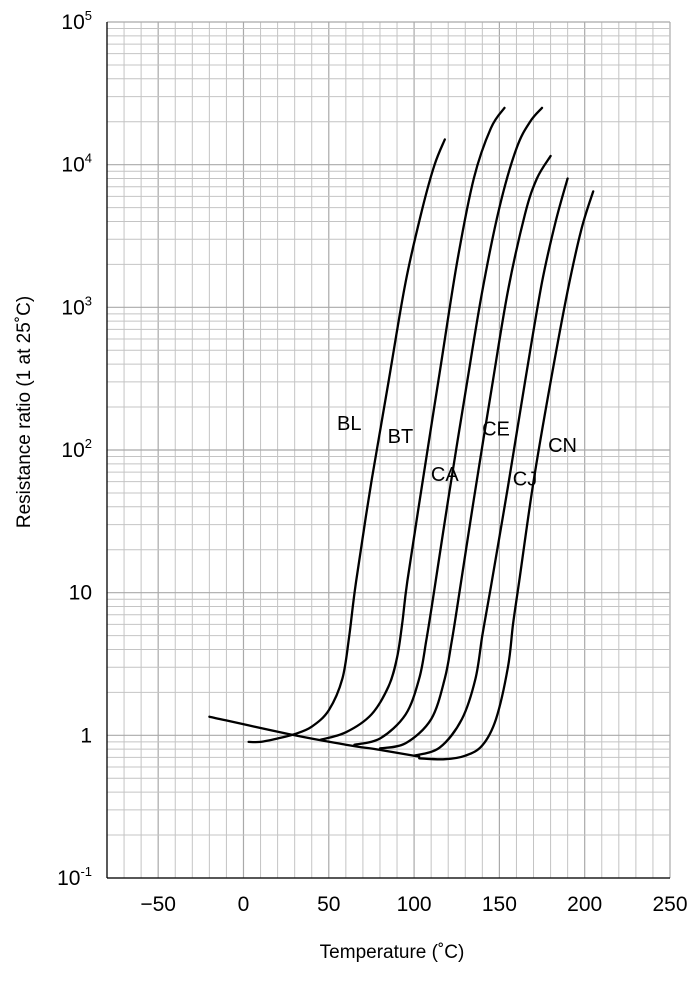  I want to click on series-label-cj: CJ, so click(525, 480).